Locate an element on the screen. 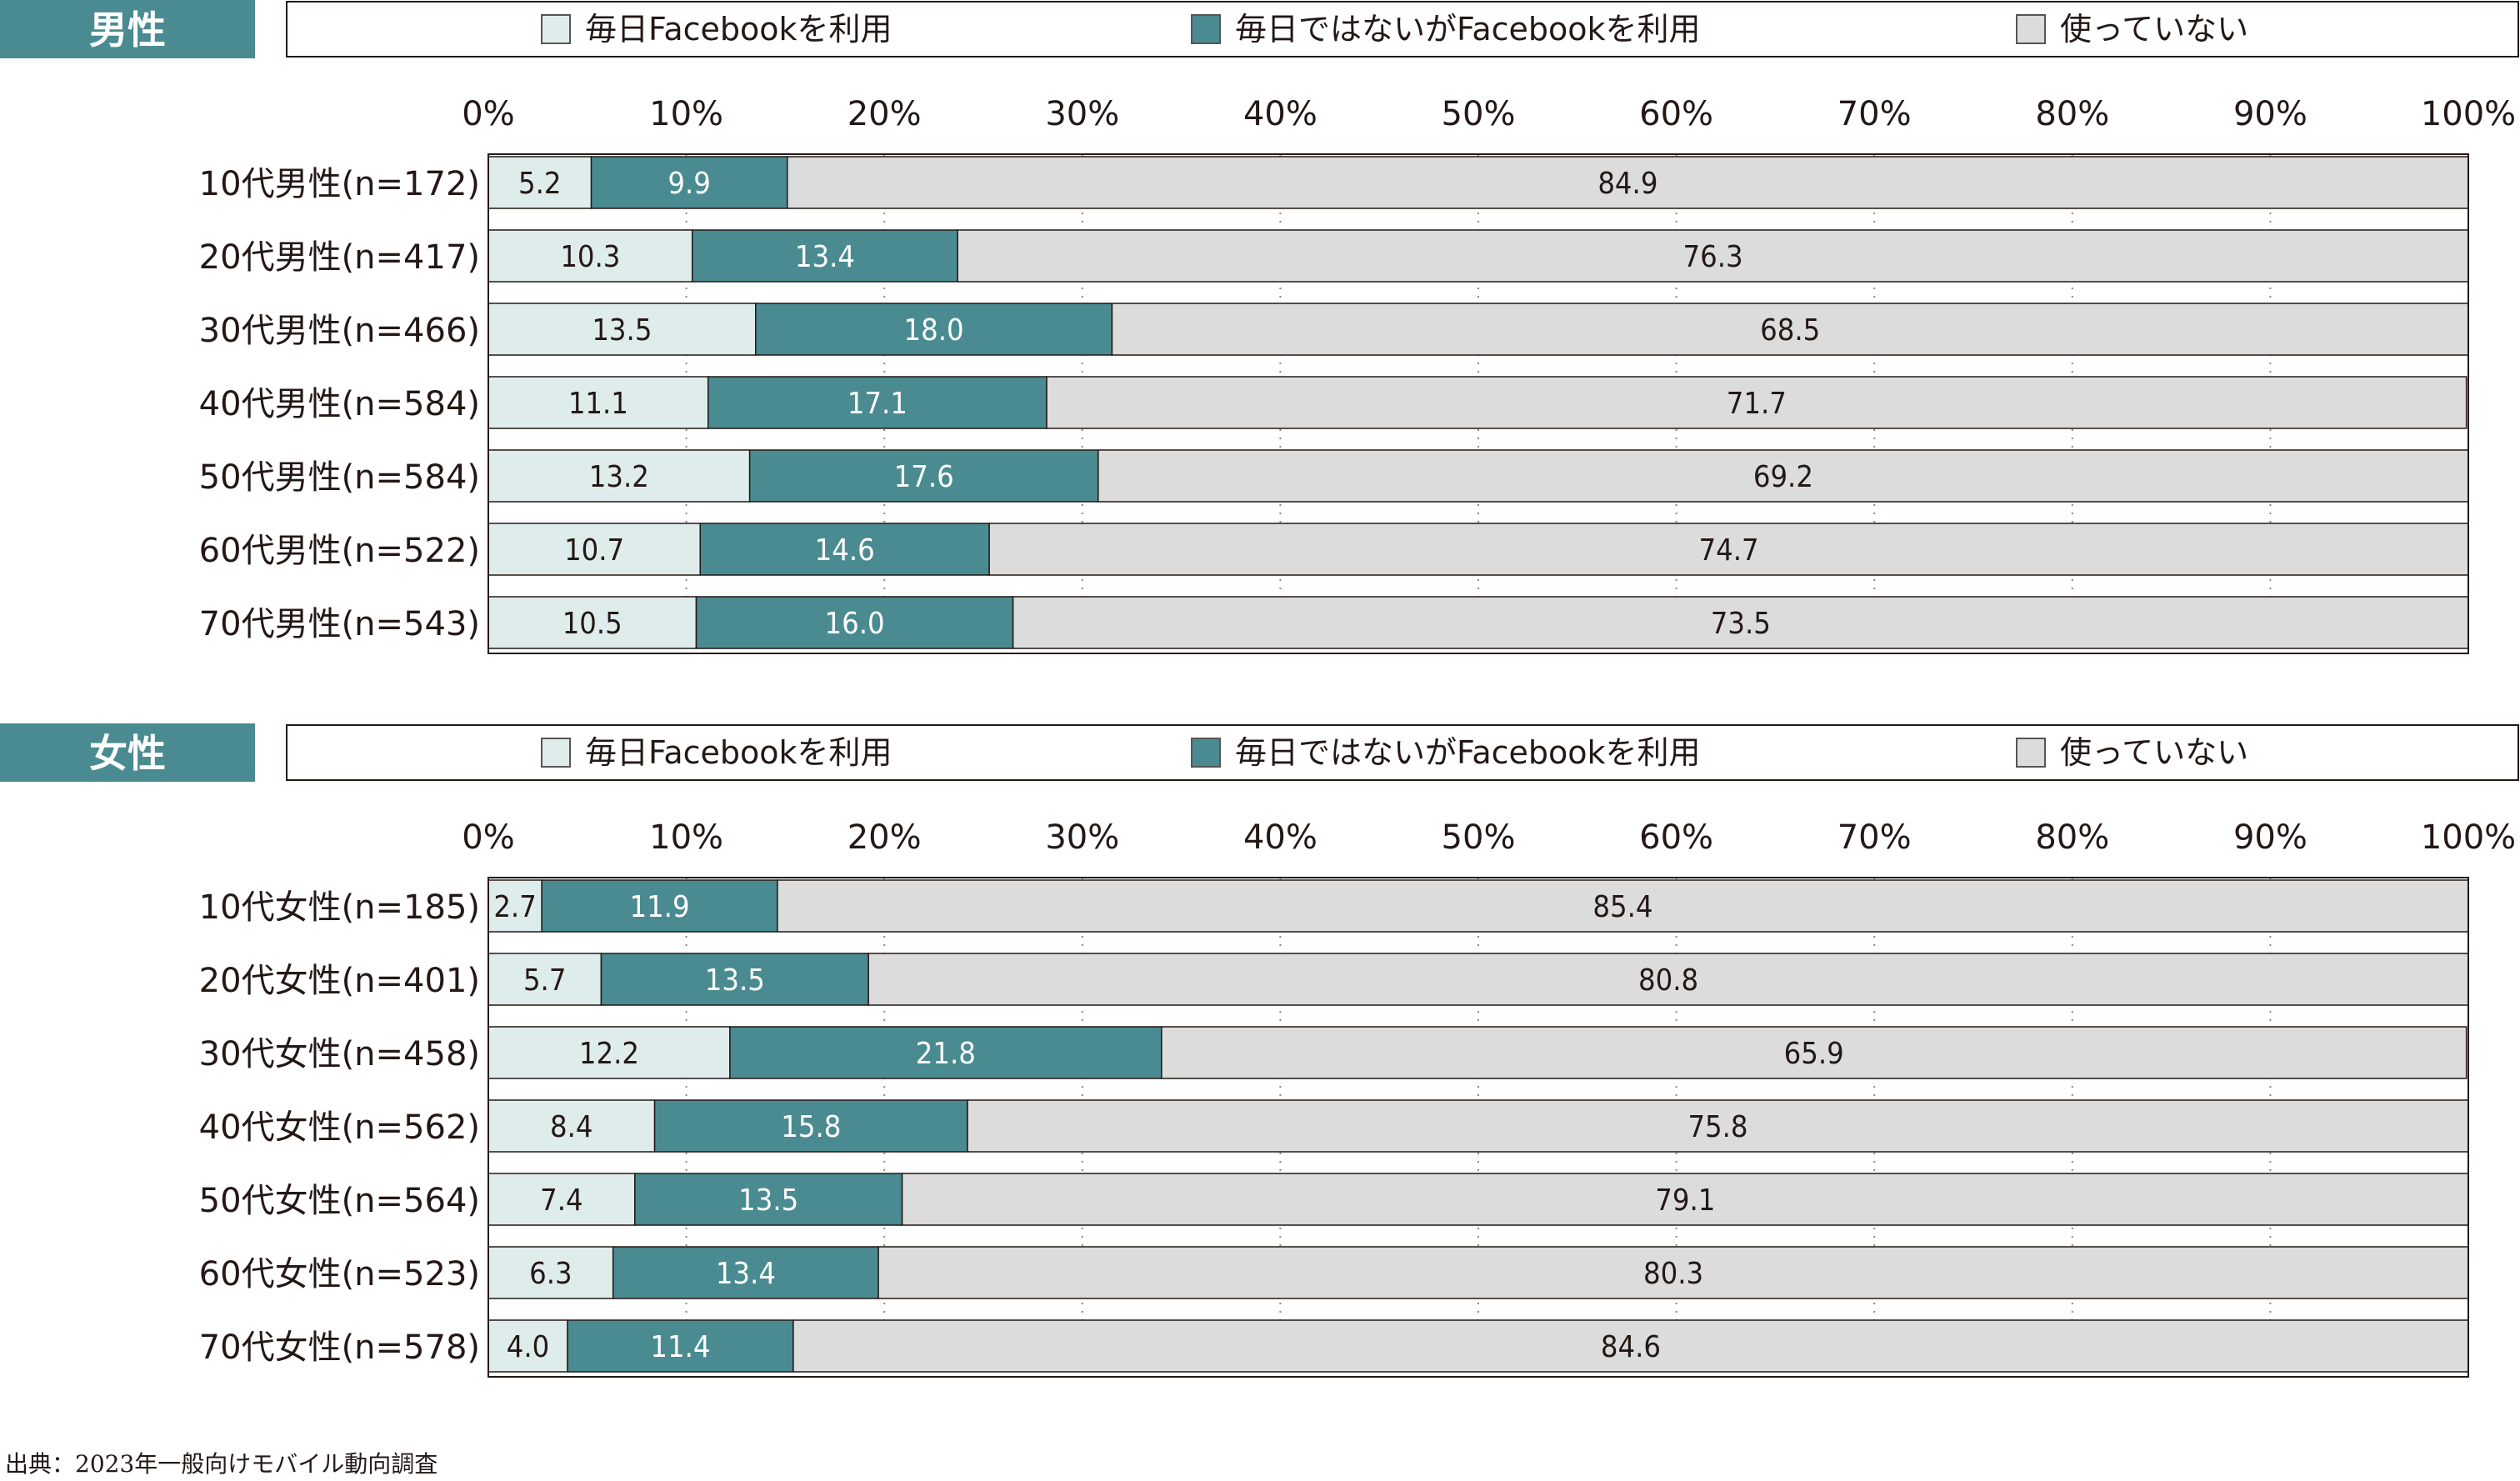 The image size is (2520, 1481). source-note: 出典：2023年一般向けモバイル動向調査 is located at coordinates (222, 1464).